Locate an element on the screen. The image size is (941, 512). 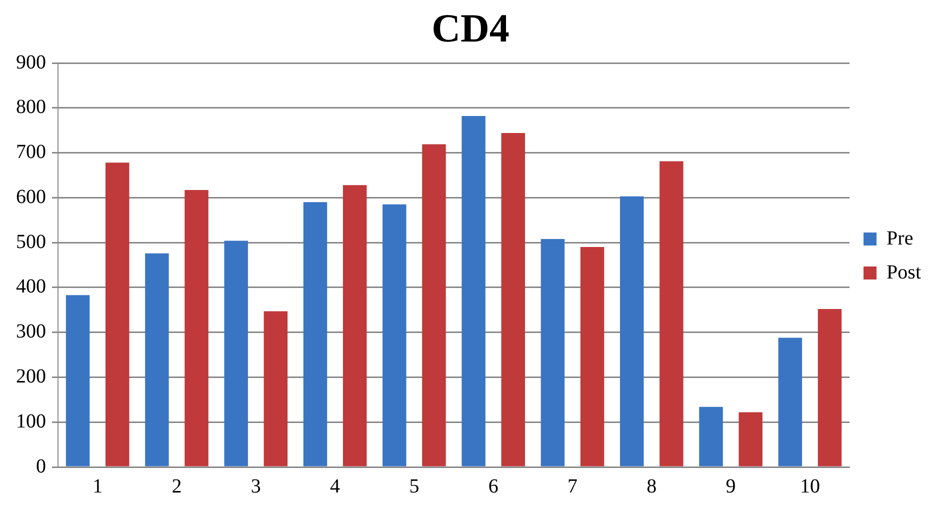
y-tick-label: 300 is located at coordinates (31, 331).